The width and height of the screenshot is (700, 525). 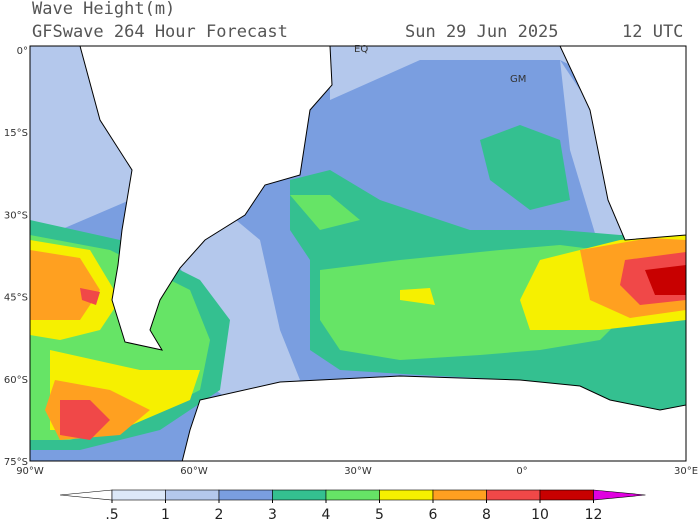 What do you see at coordinates (652, 32) in the screenshot?
I see `time: 12 UTC` at bounding box center [652, 32].